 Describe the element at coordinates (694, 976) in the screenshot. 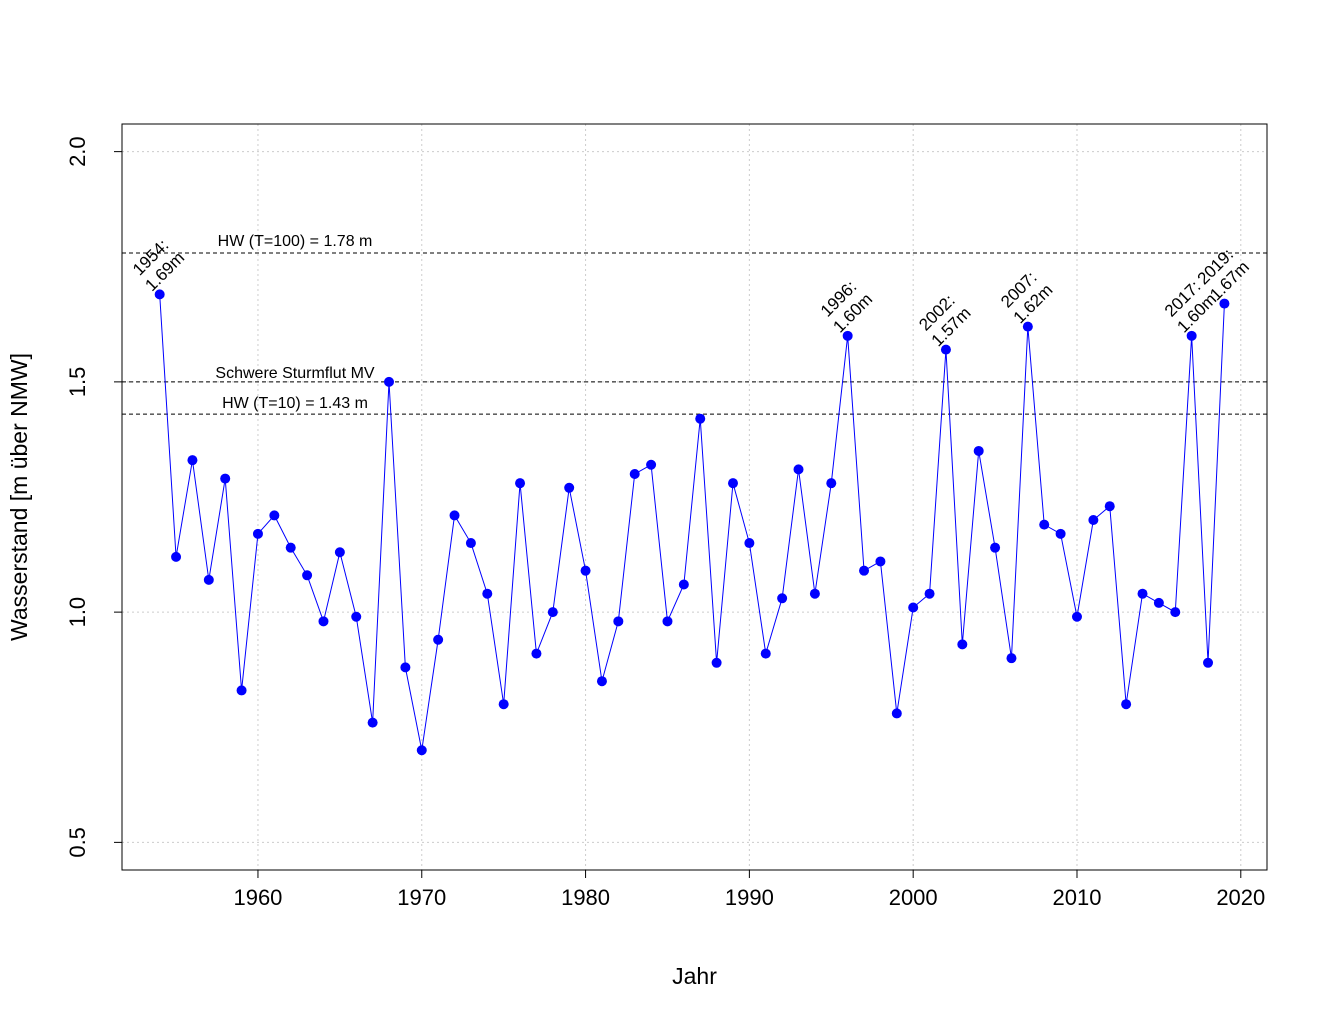

I see `x-axis-title: Jahr` at that location.